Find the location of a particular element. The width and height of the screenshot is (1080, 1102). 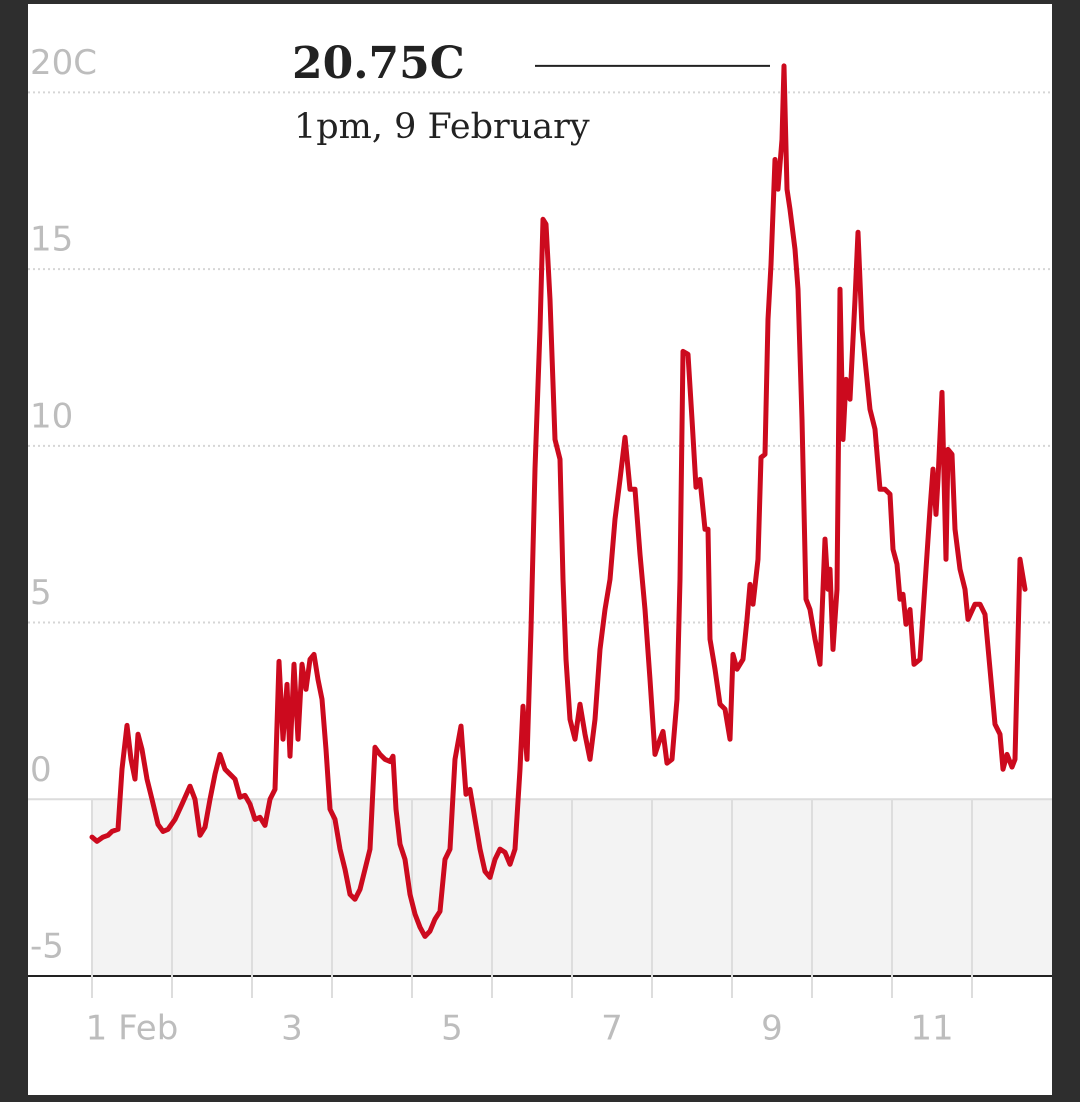

x-tick-label: 11 is located at coordinates (931, 1029).